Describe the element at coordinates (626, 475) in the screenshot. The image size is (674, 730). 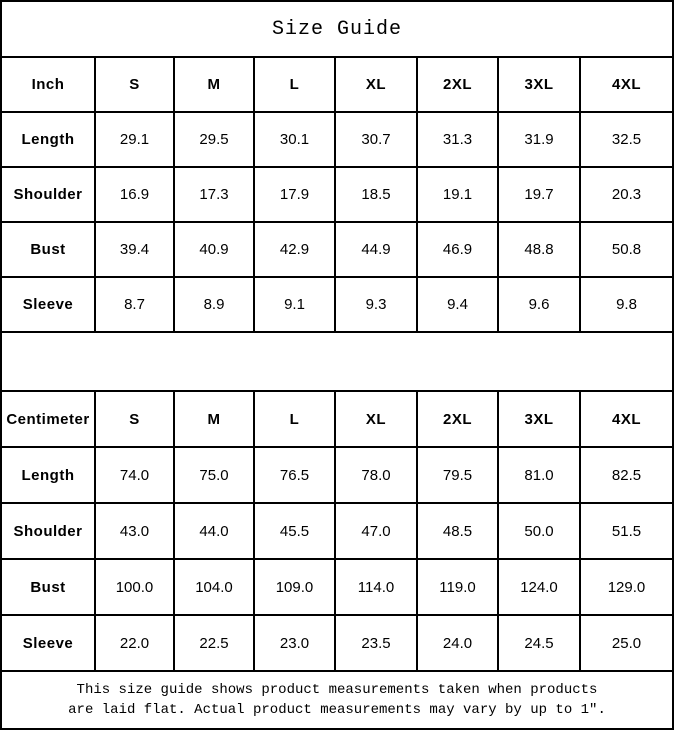
I see `size-value-cell: 82.5` at that location.